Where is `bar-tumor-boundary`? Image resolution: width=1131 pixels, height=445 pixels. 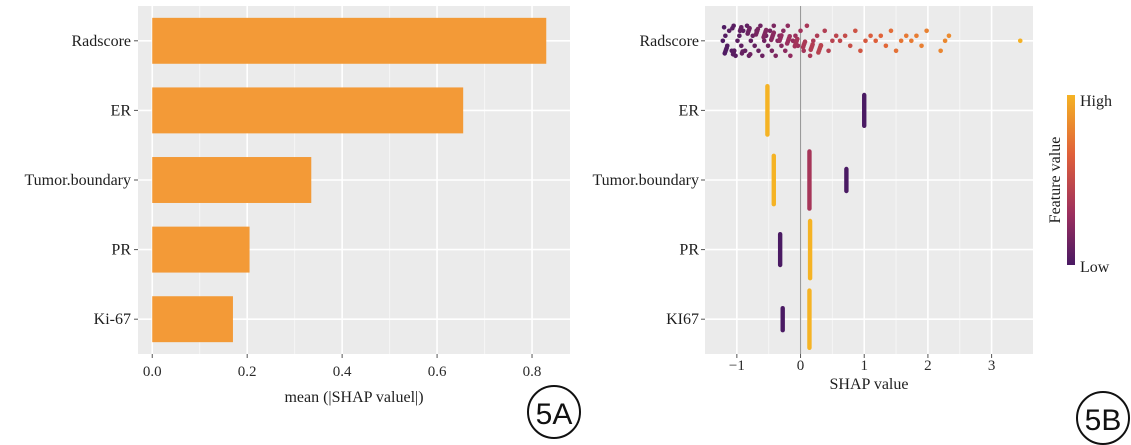
bar-tumor-boundary is located at coordinates (232, 180).